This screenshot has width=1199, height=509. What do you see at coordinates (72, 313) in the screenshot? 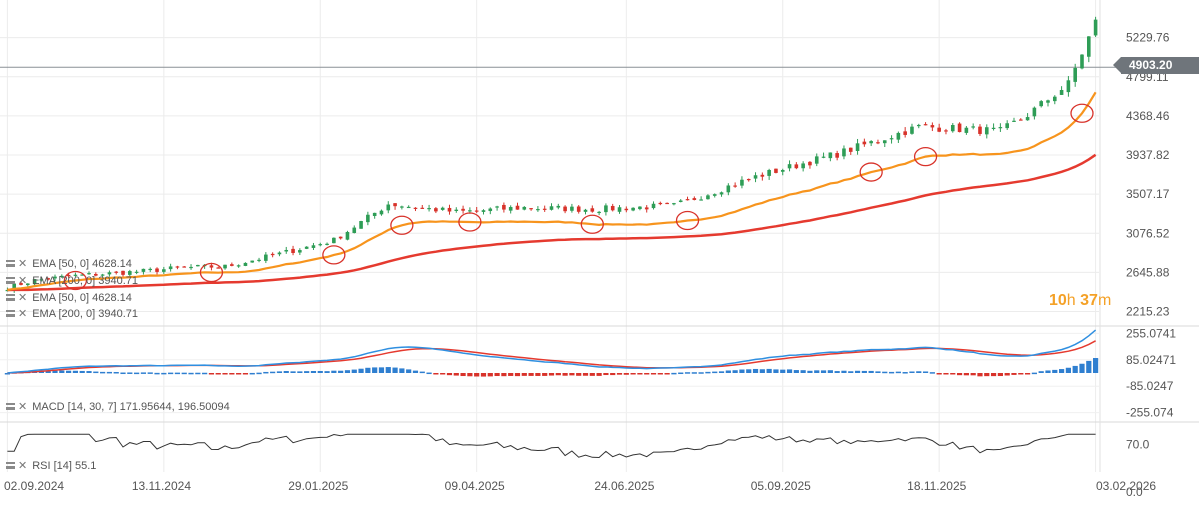
I see `indicator-label-ema200-dup: ✕ EMA [200, 0] 3940.71` at bounding box center [72, 313].